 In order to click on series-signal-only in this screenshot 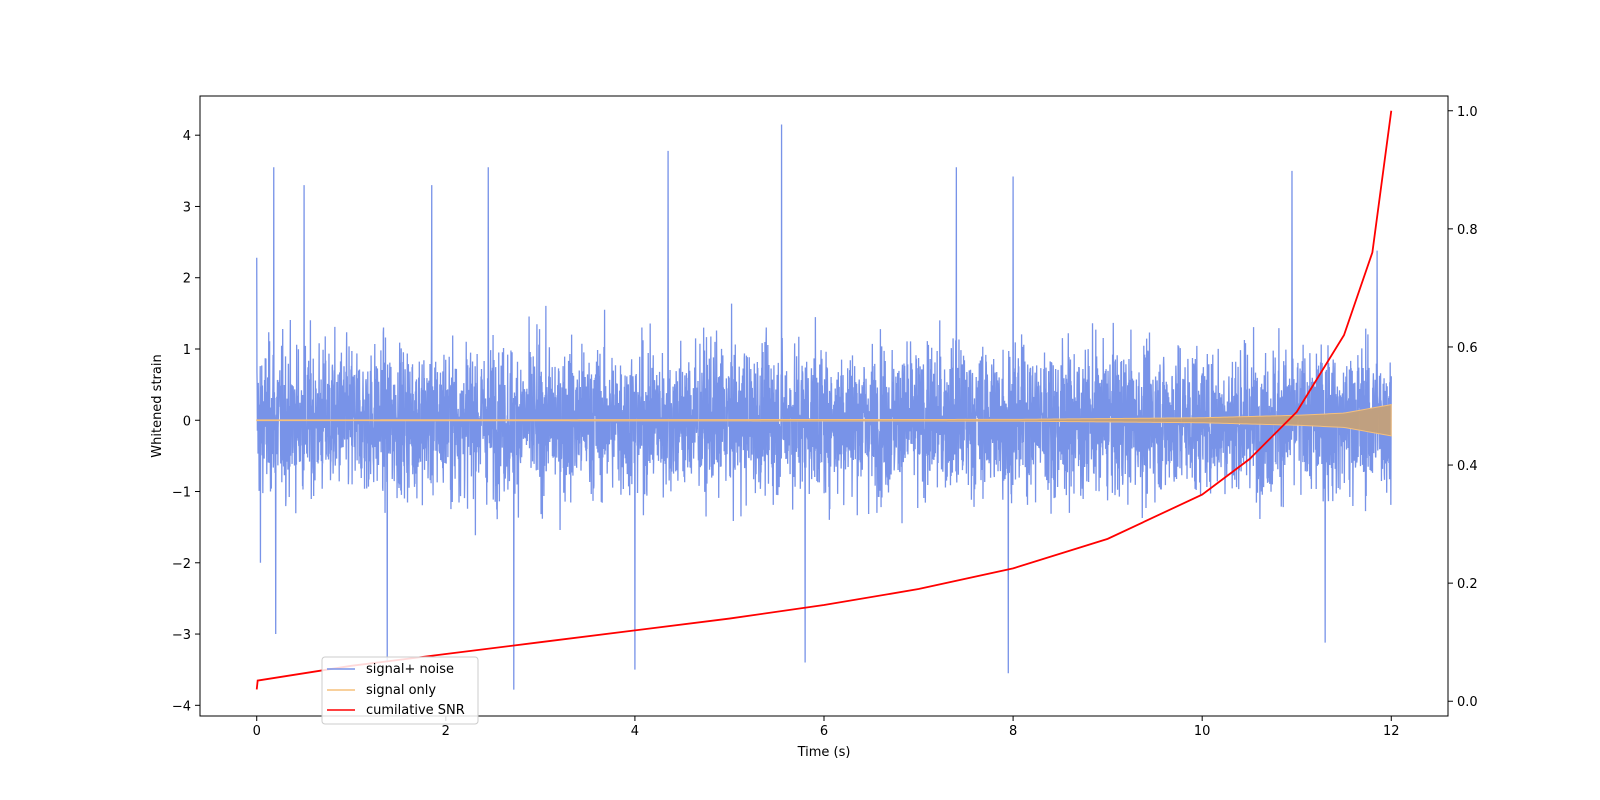, I will do `click(824, 420)`.